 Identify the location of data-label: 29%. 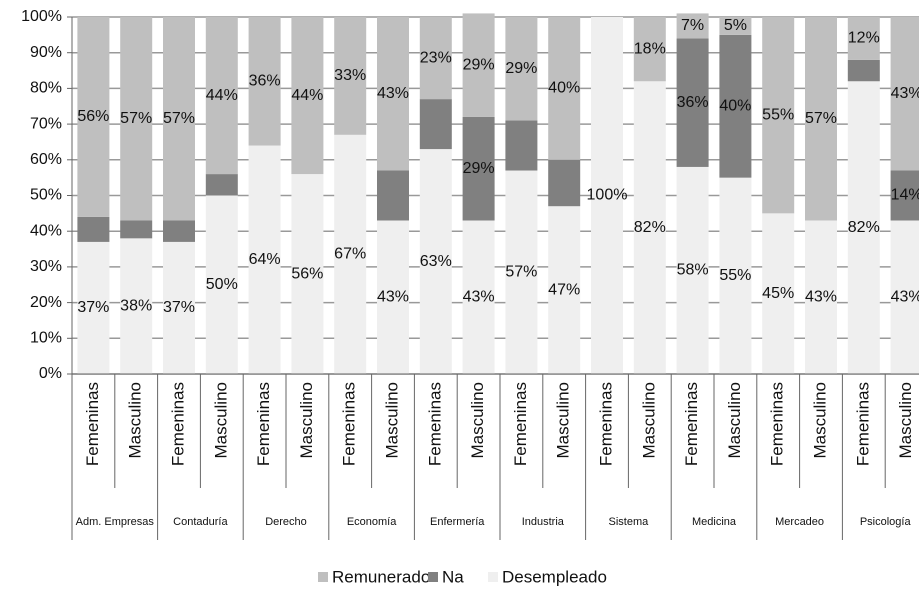
(479, 64).